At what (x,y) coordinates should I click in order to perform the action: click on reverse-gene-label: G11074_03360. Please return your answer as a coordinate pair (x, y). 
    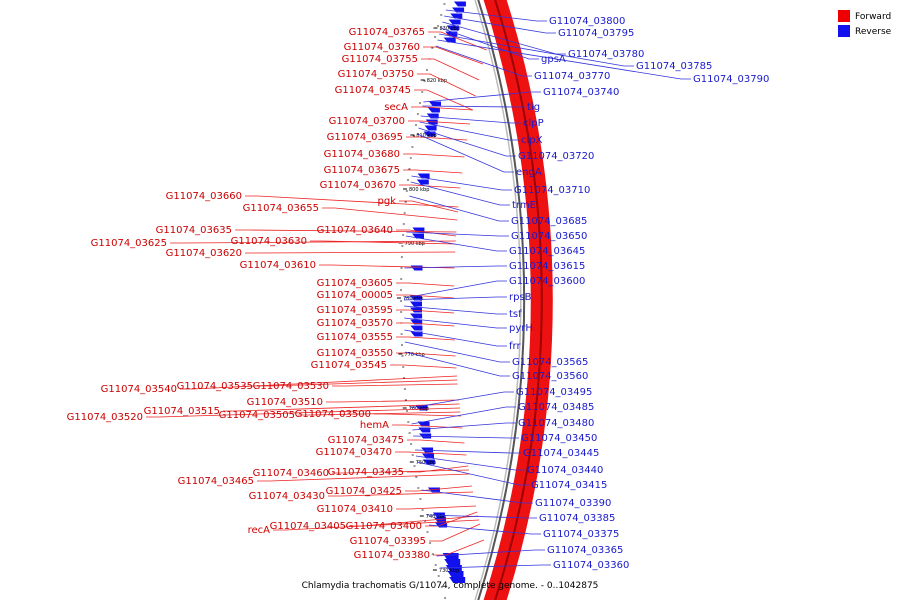
    Looking at the image, I should click on (591, 565).